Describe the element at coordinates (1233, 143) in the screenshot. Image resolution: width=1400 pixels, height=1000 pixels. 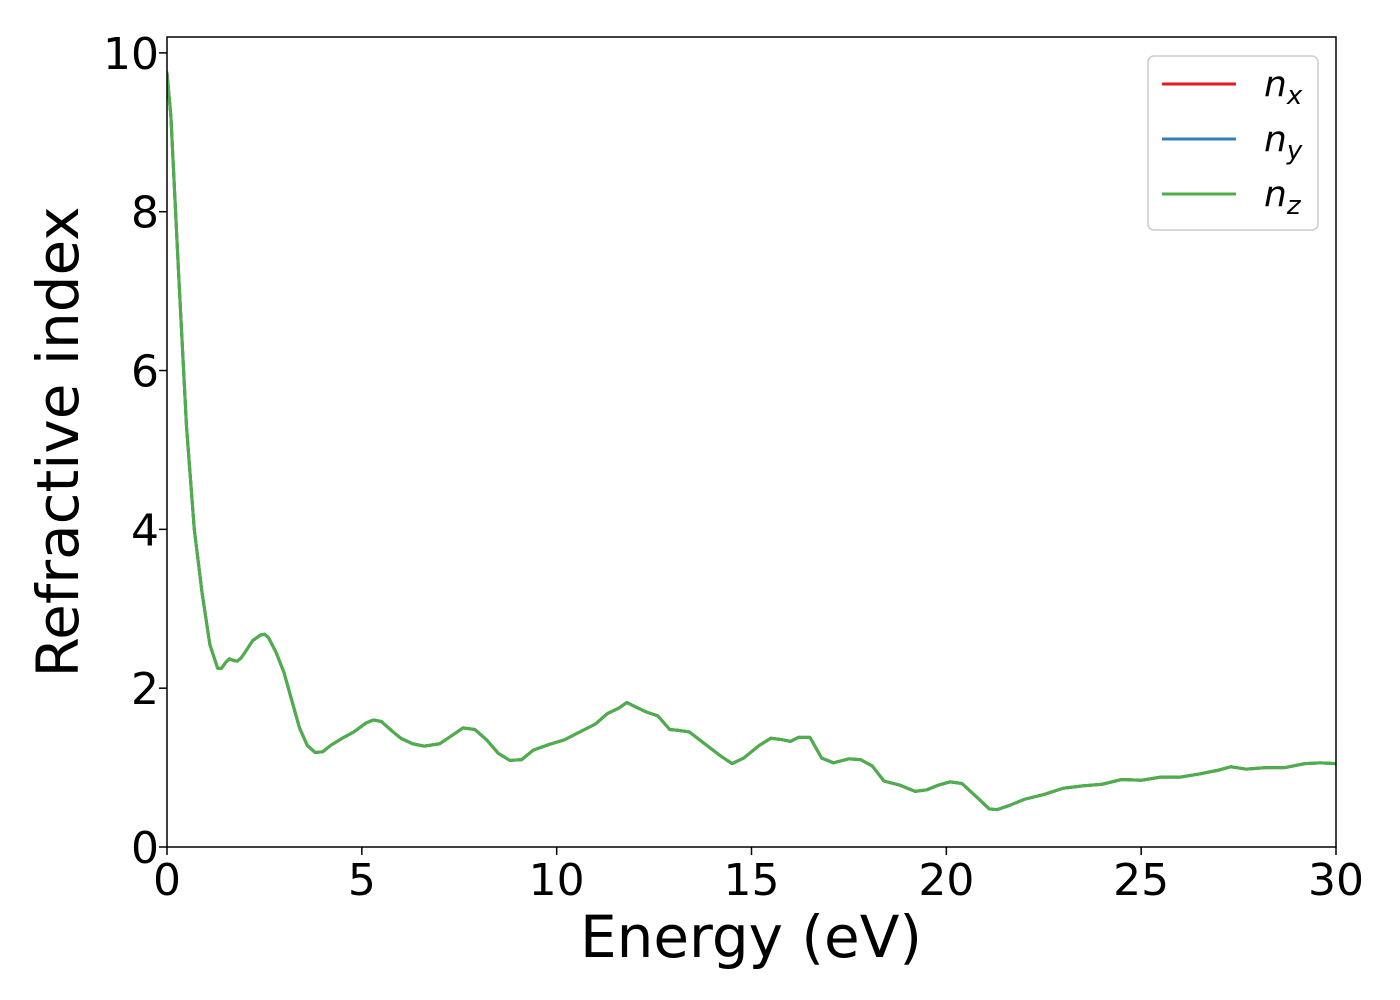
I see `legend-box` at that location.